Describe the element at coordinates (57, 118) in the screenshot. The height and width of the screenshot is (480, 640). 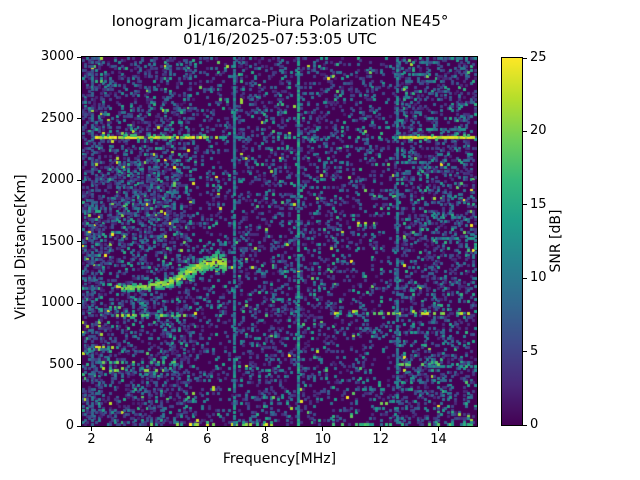
I see `y-tick-label: 2500` at that location.